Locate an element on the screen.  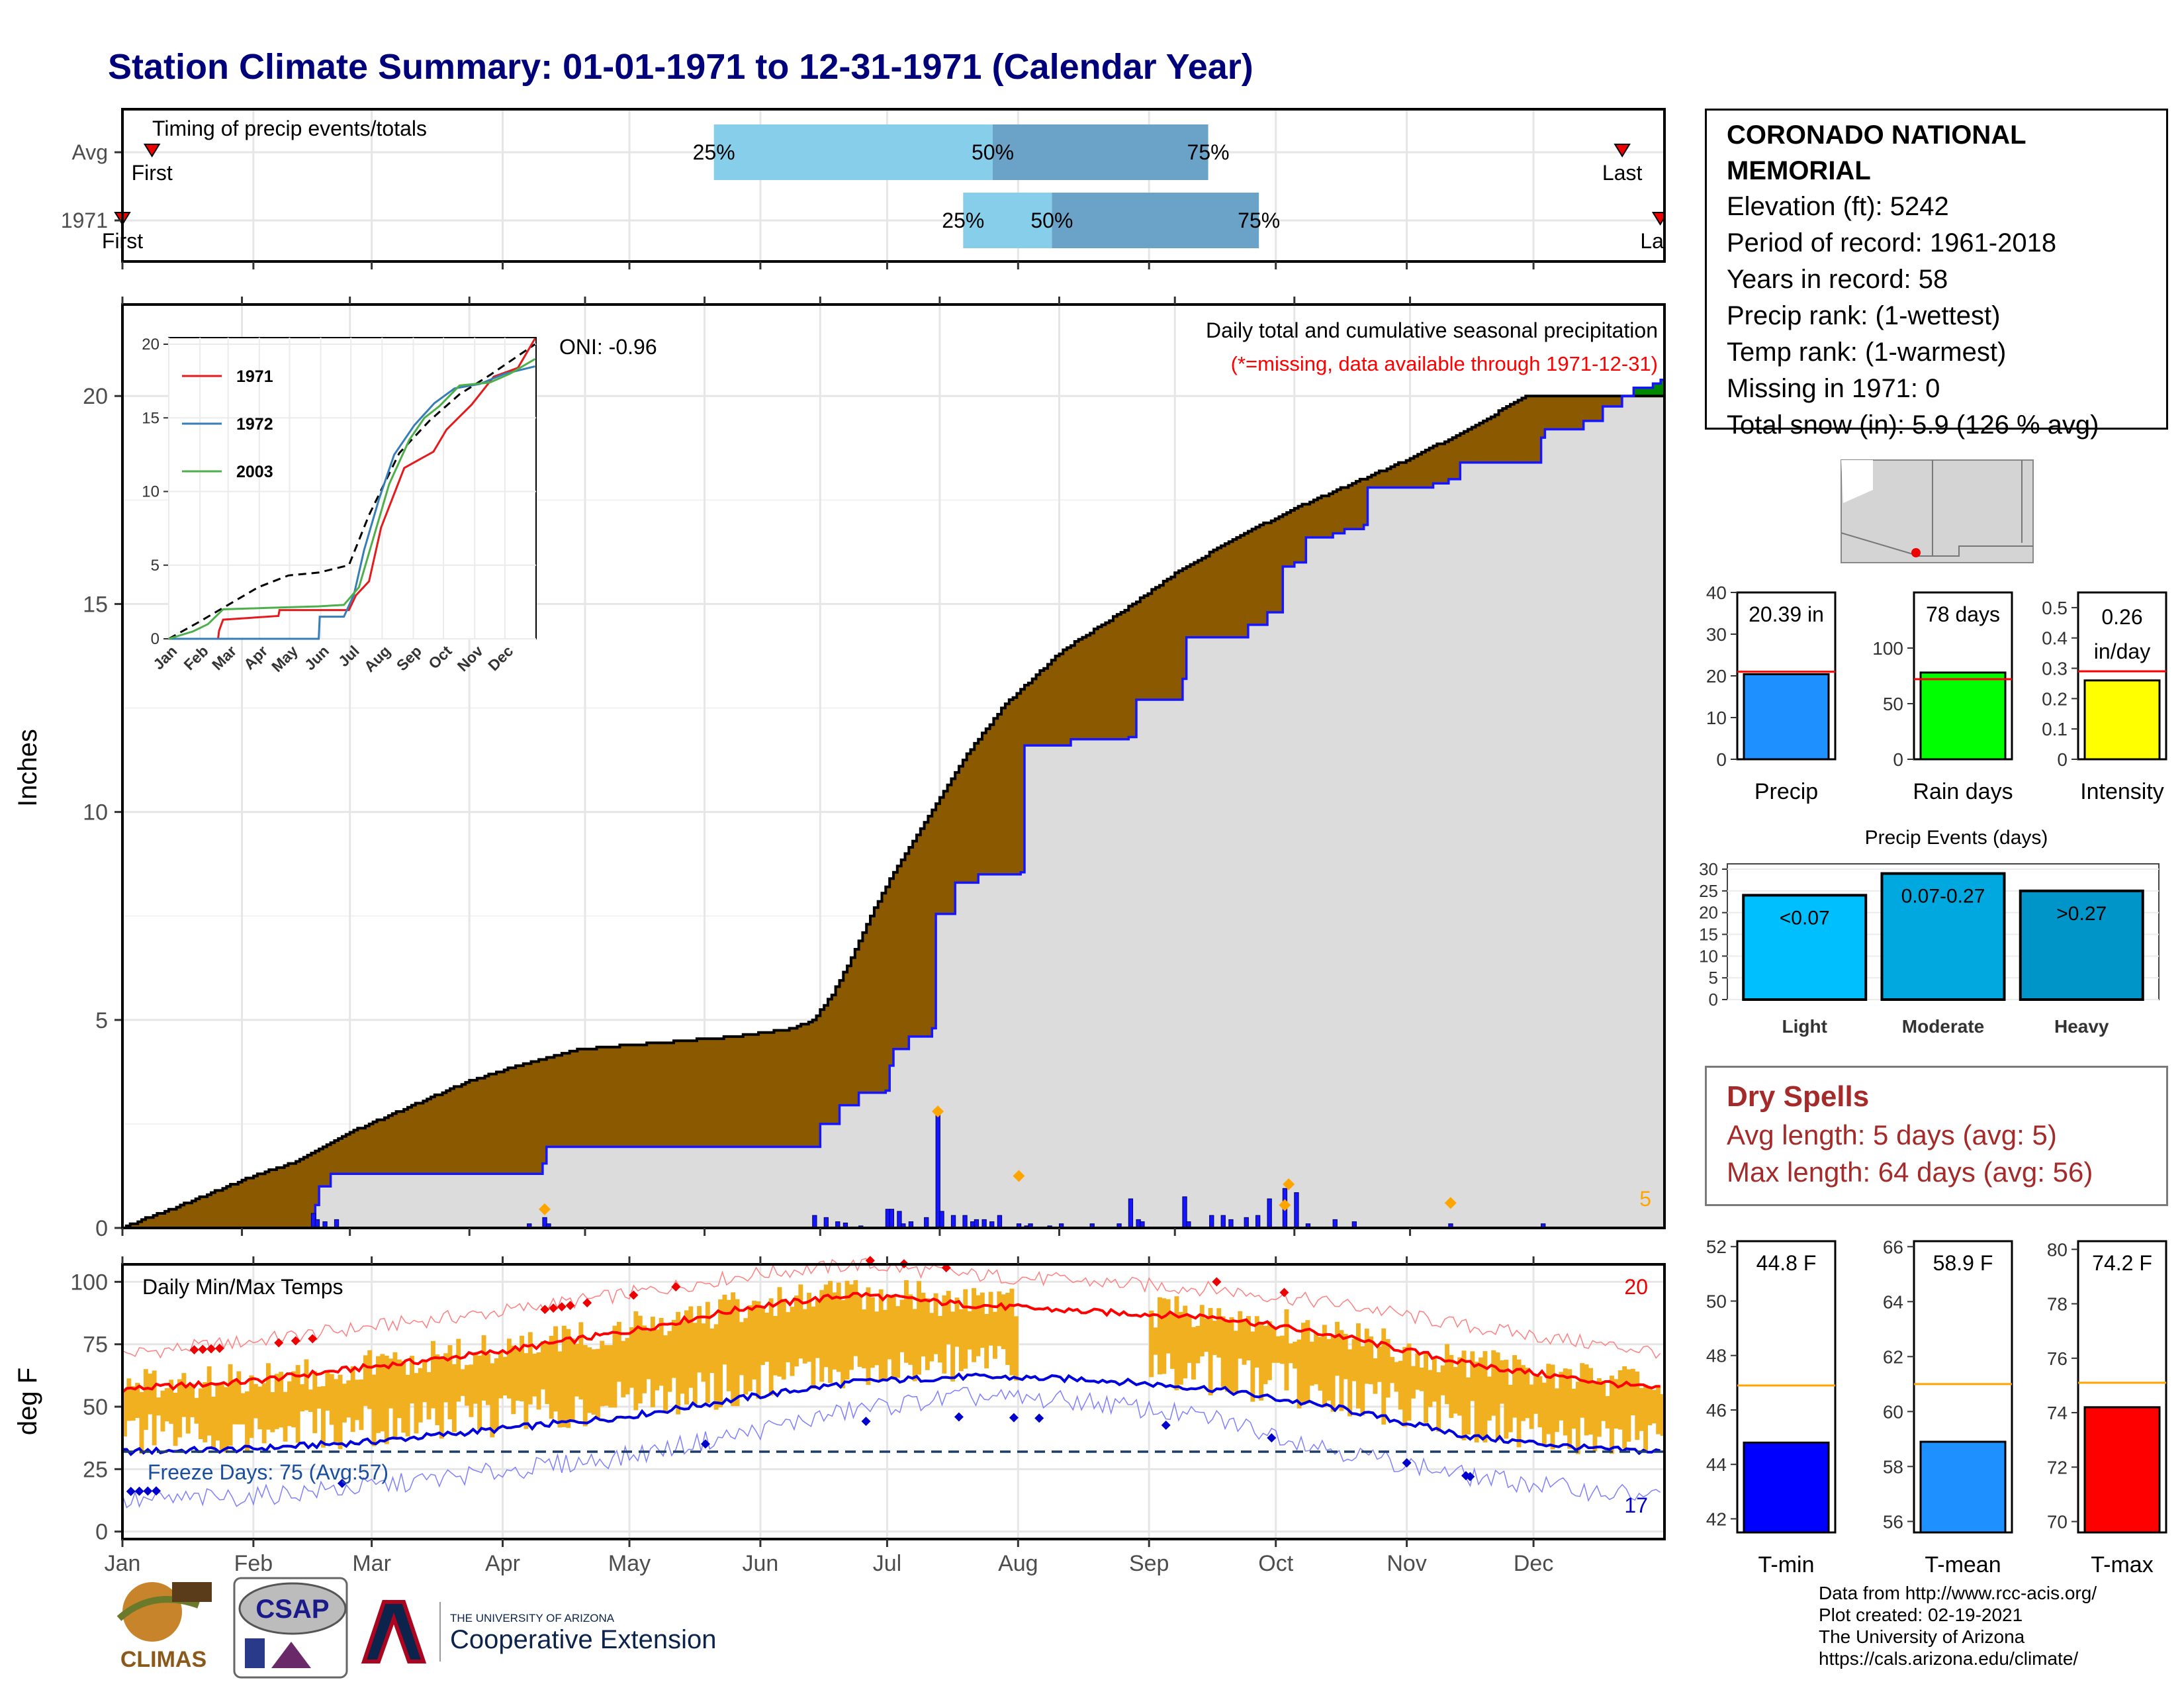
intensity-panel: 0 0.1 0.2 0.3 0.4 0.5 0.26 in/day Intensity is located at coordinates (2104, 697).